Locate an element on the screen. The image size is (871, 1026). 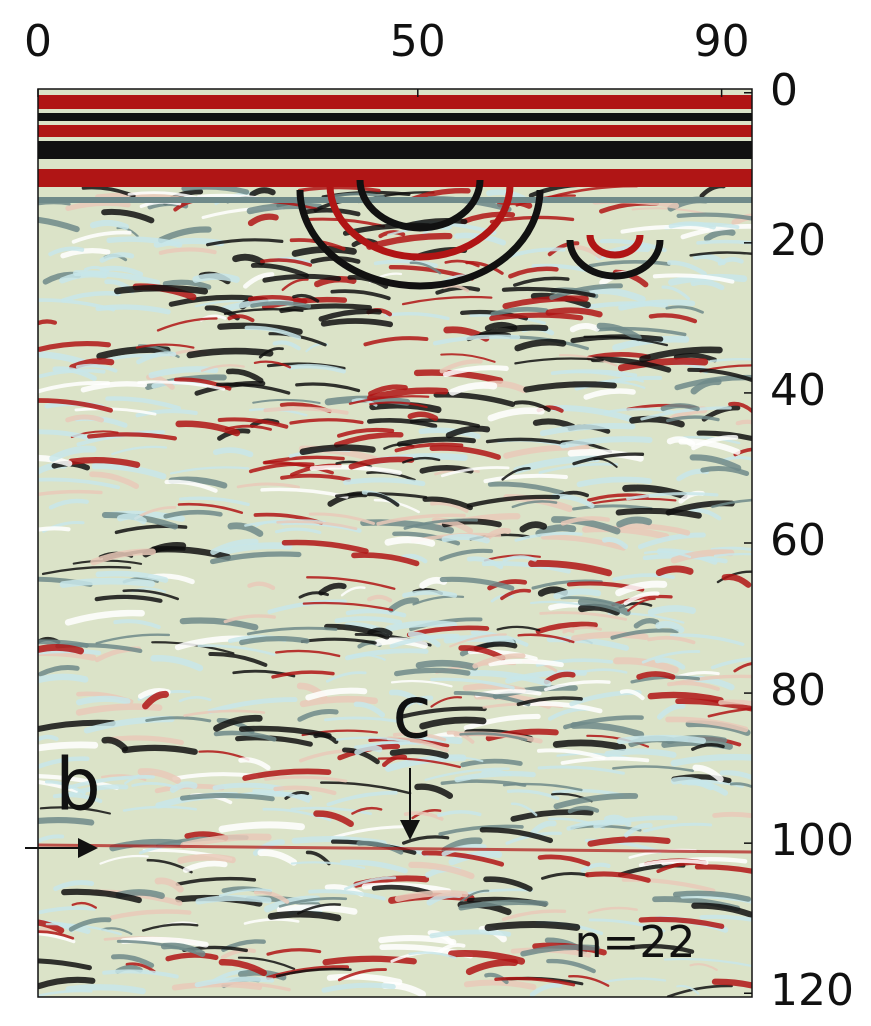
annotation: c is located at coordinates (412, 713).